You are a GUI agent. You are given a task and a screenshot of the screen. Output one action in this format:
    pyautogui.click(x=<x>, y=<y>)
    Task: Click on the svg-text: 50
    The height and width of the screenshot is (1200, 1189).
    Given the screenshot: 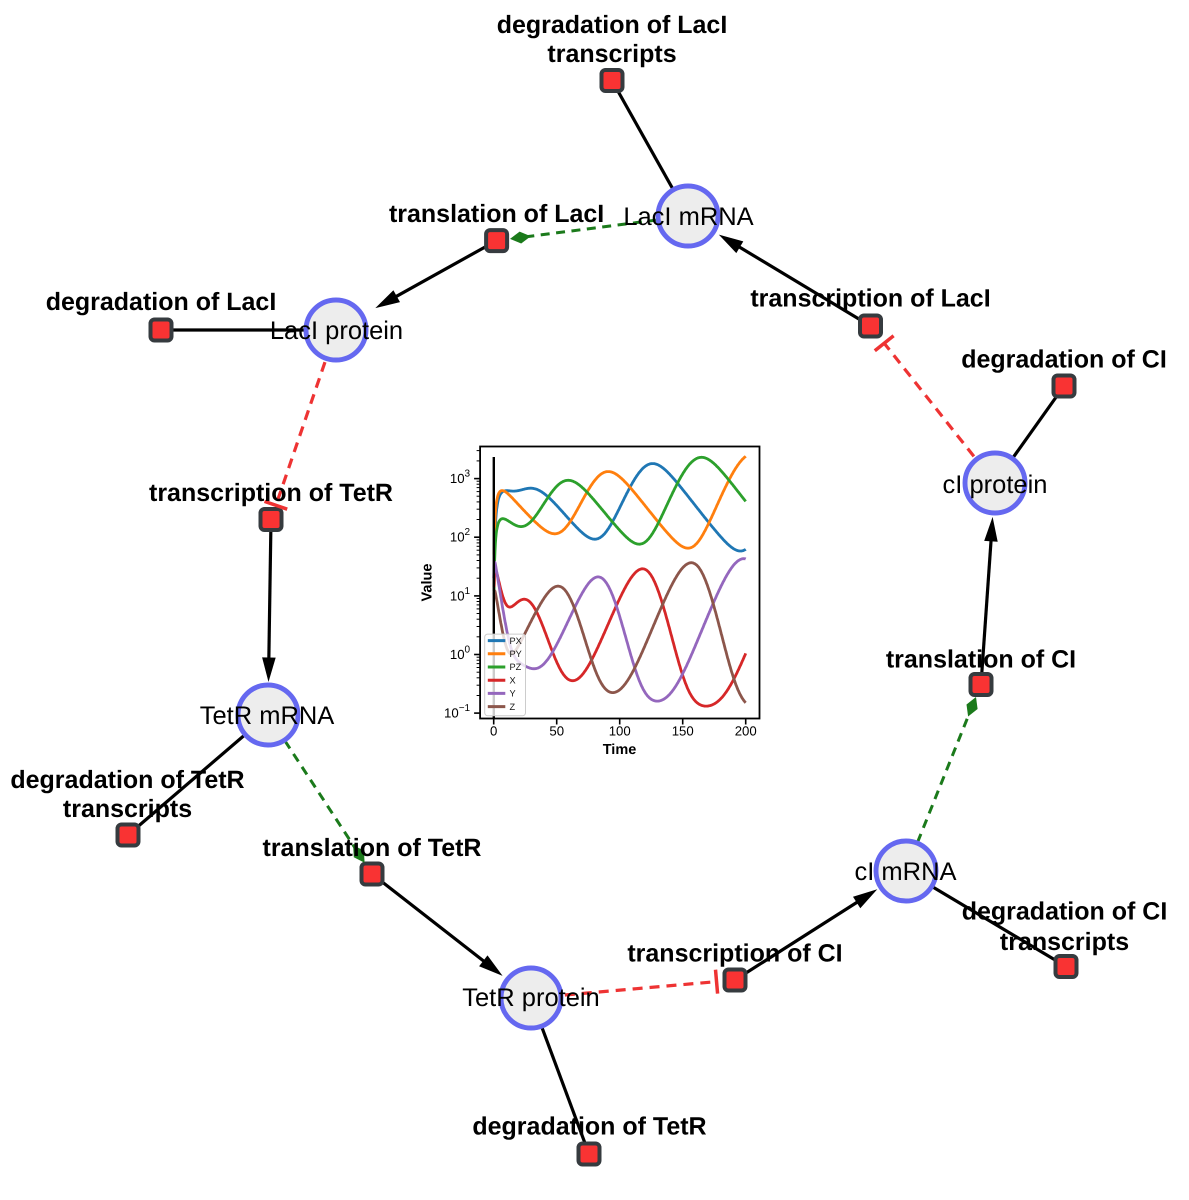 What is the action you would take?
    pyautogui.click(x=556, y=731)
    